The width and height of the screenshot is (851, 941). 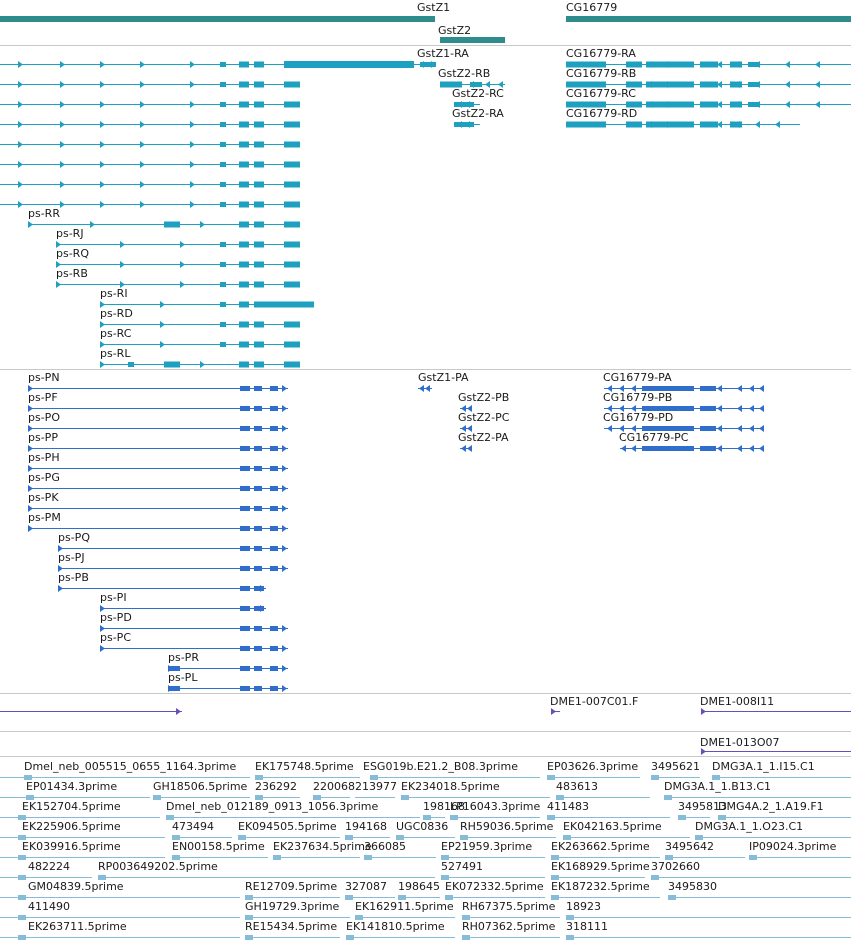 I want to click on protein-label: GstZ1-PA, so click(x=443, y=377).